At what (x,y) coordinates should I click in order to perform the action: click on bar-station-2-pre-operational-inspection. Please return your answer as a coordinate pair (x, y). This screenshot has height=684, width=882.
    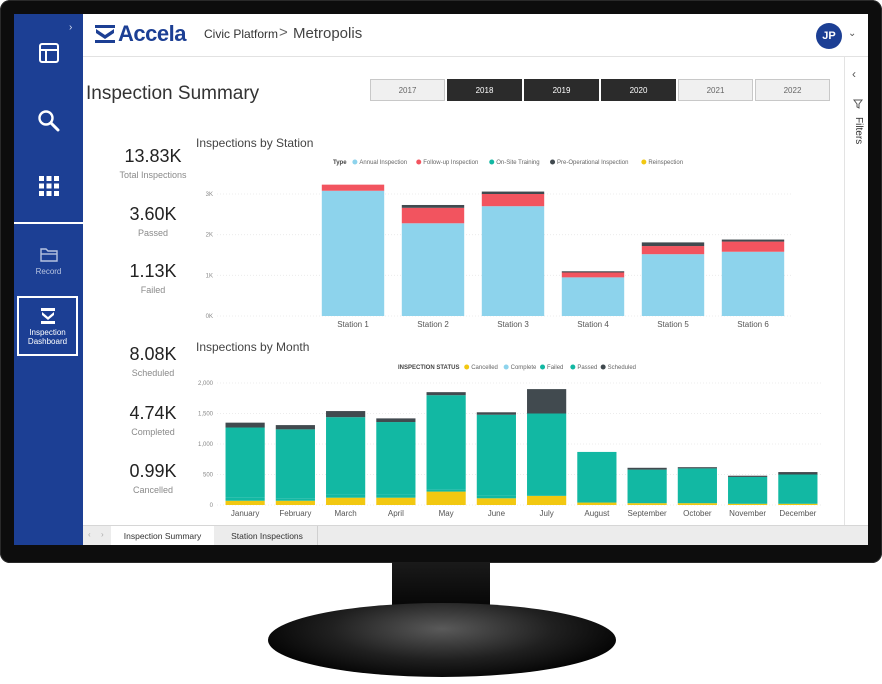
    Looking at the image, I should click on (433, 206).